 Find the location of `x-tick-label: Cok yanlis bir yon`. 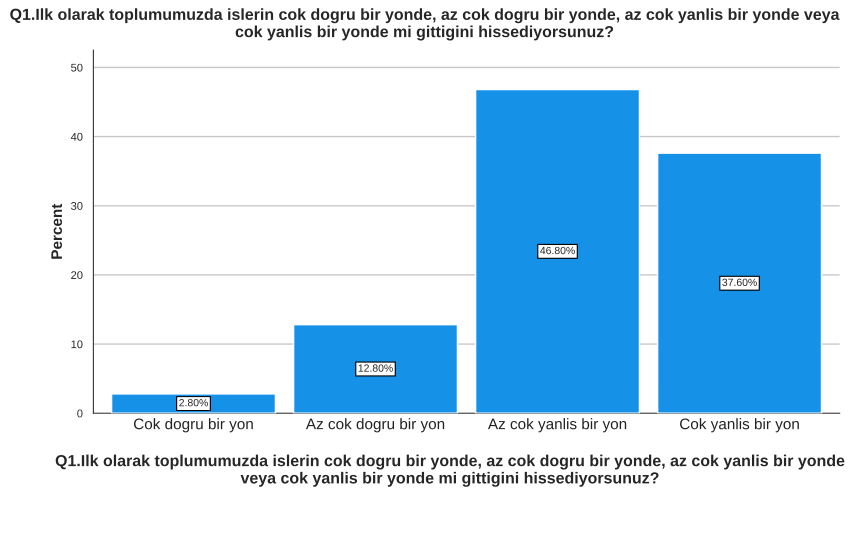

x-tick-label: Cok yanlis bir yon is located at coordinates (739, 425).